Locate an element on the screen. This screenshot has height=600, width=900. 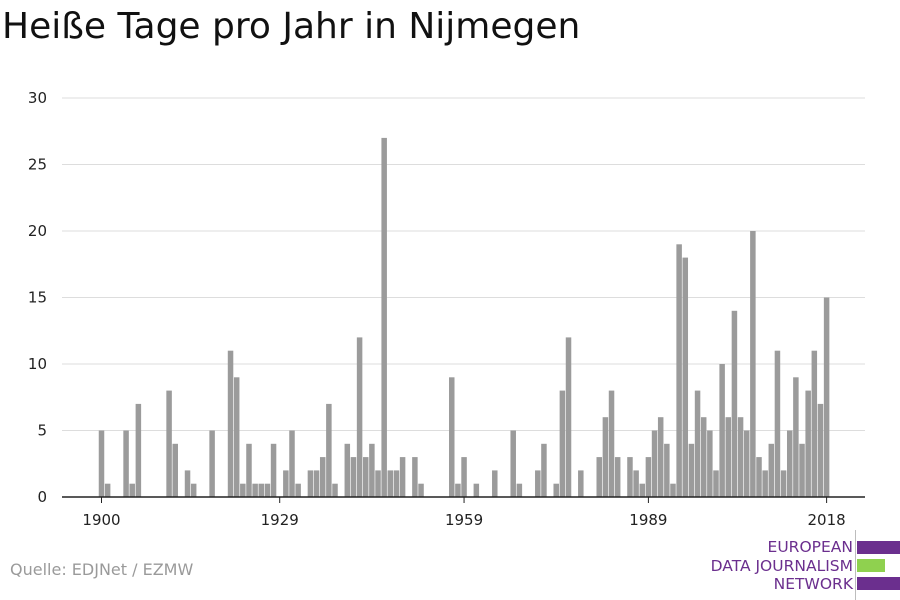
bar-1937 is located at coordinates (329, 450).